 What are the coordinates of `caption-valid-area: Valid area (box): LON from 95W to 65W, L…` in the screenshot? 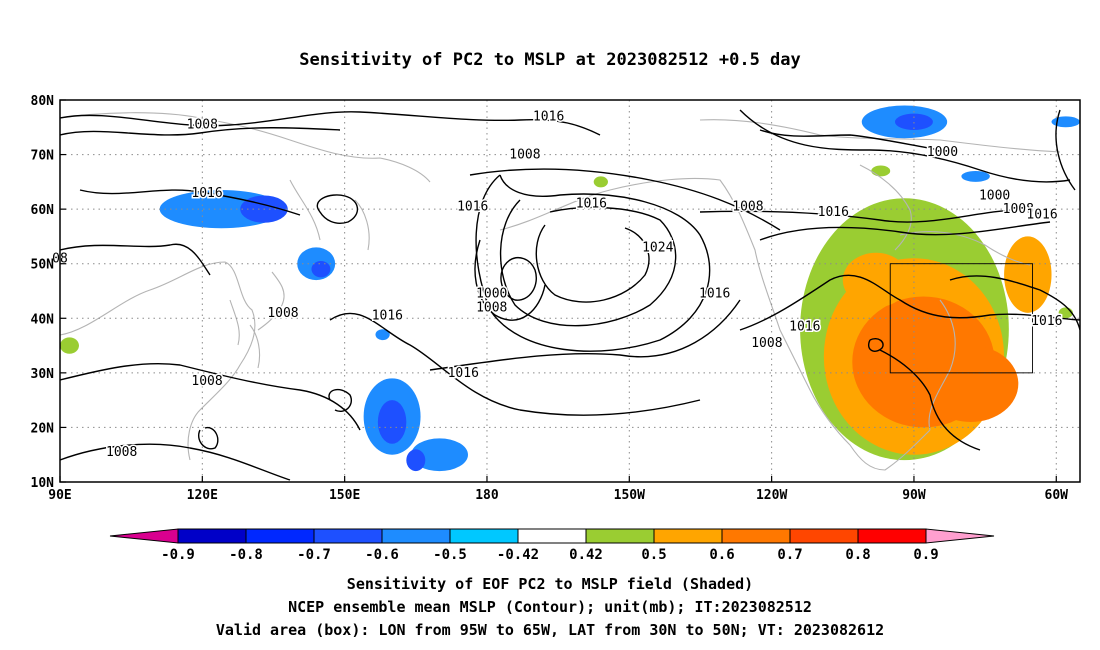 It's located at (550, 630).